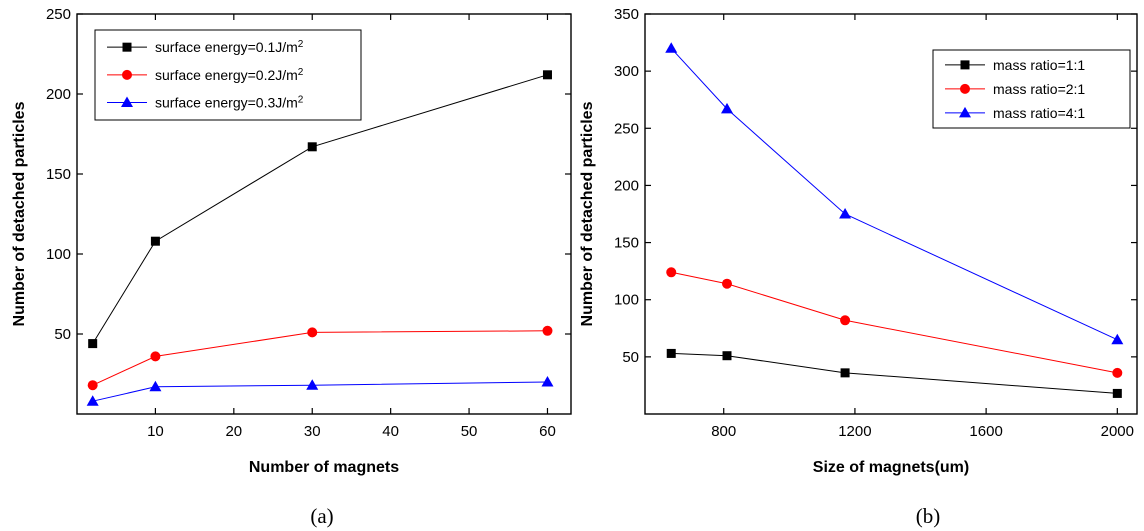  I want to click on legend-entry: surface energy=0.1J/m2, so click(229, 47).